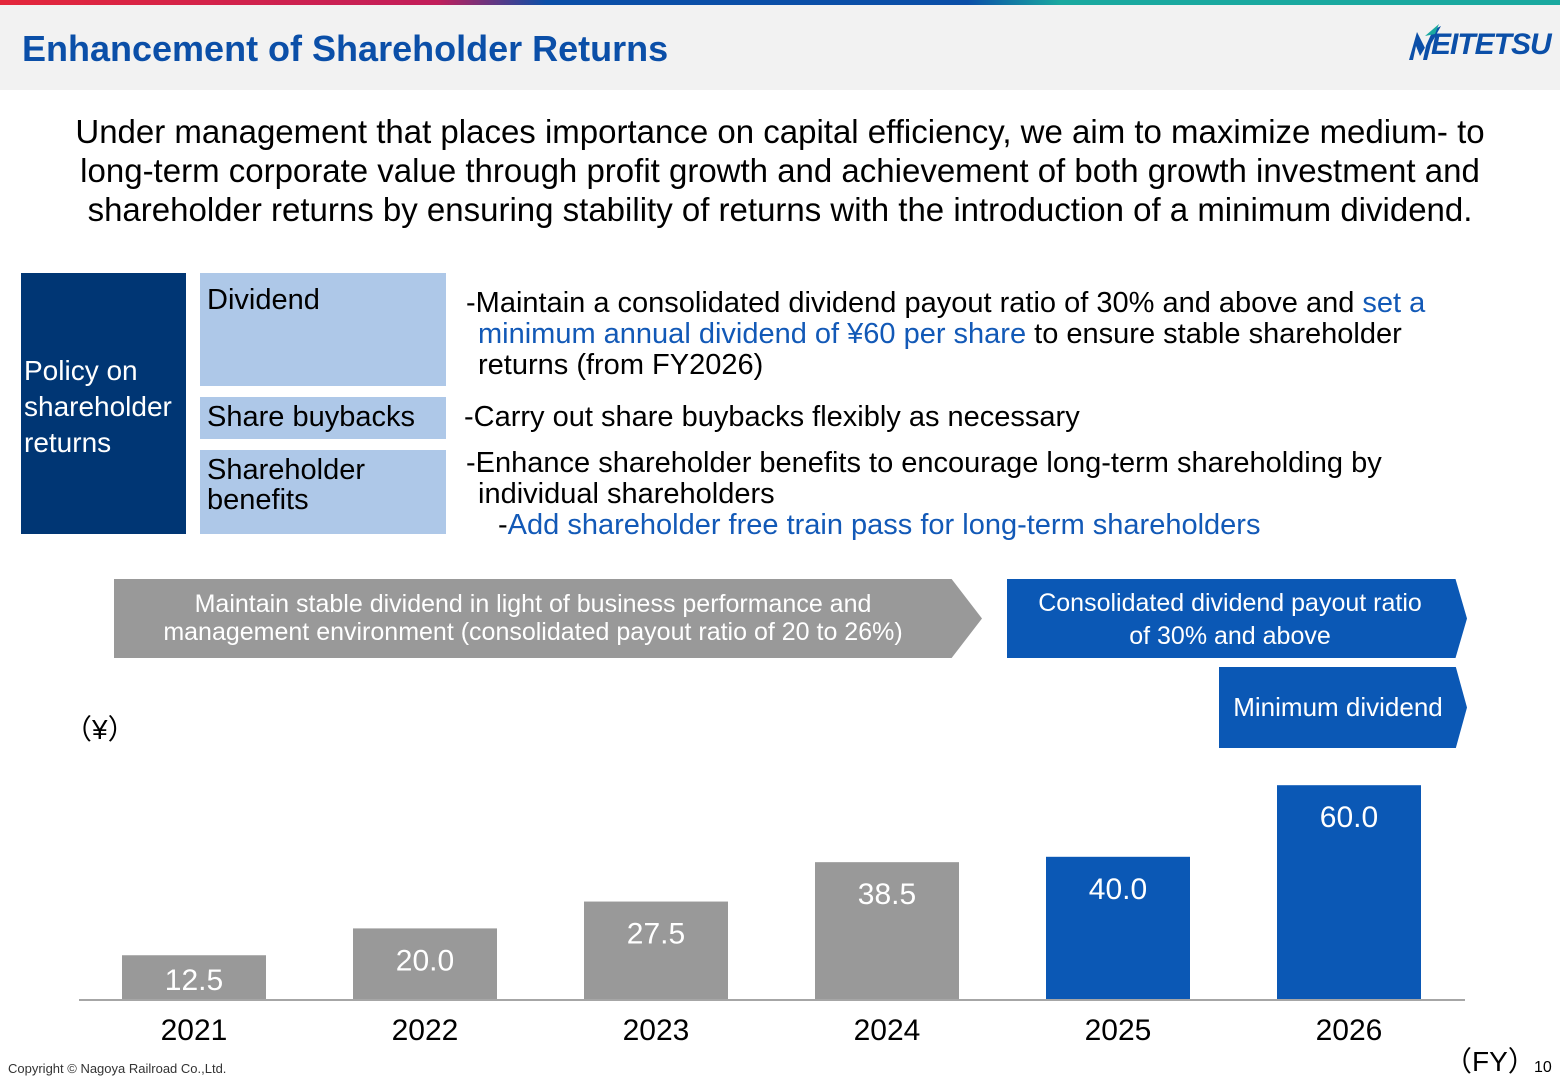 This screenshot has height=1080, width=1560. I want to click on x-tick-label: 2024, so click(887, 1030).